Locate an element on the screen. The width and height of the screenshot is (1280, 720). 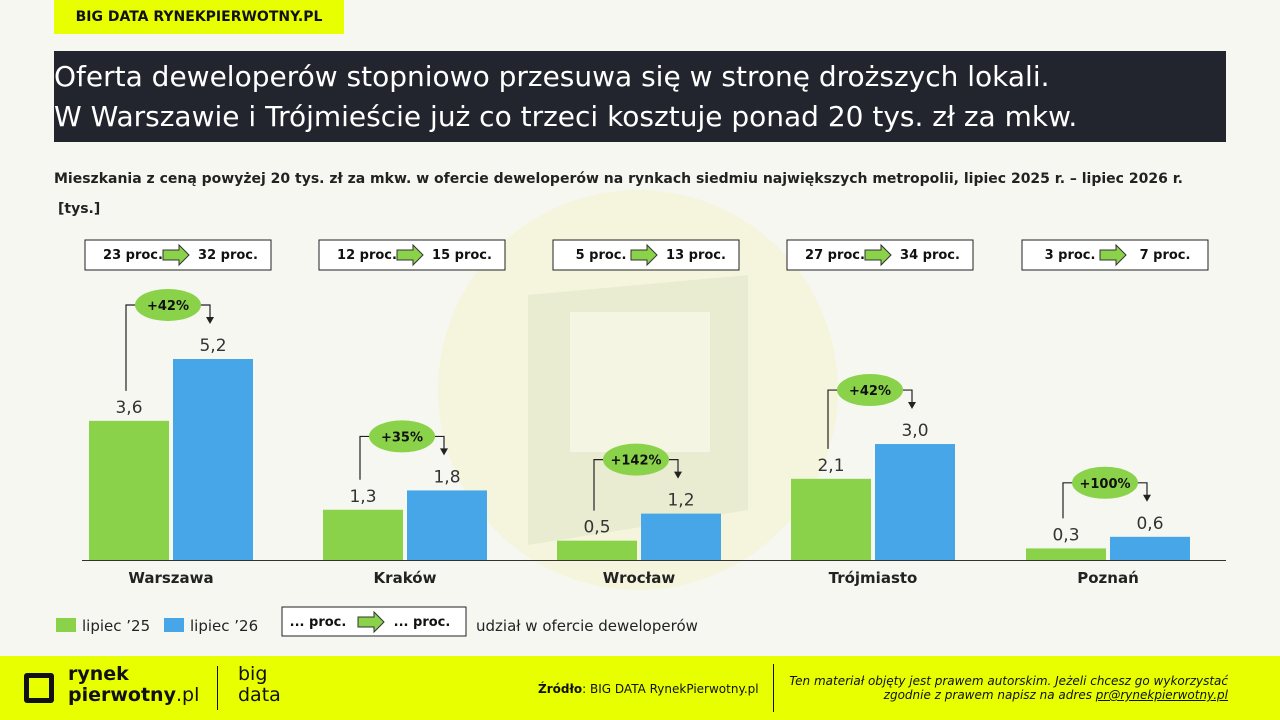
share-from-label: 5 proc. is located at coordinates (601, 255).